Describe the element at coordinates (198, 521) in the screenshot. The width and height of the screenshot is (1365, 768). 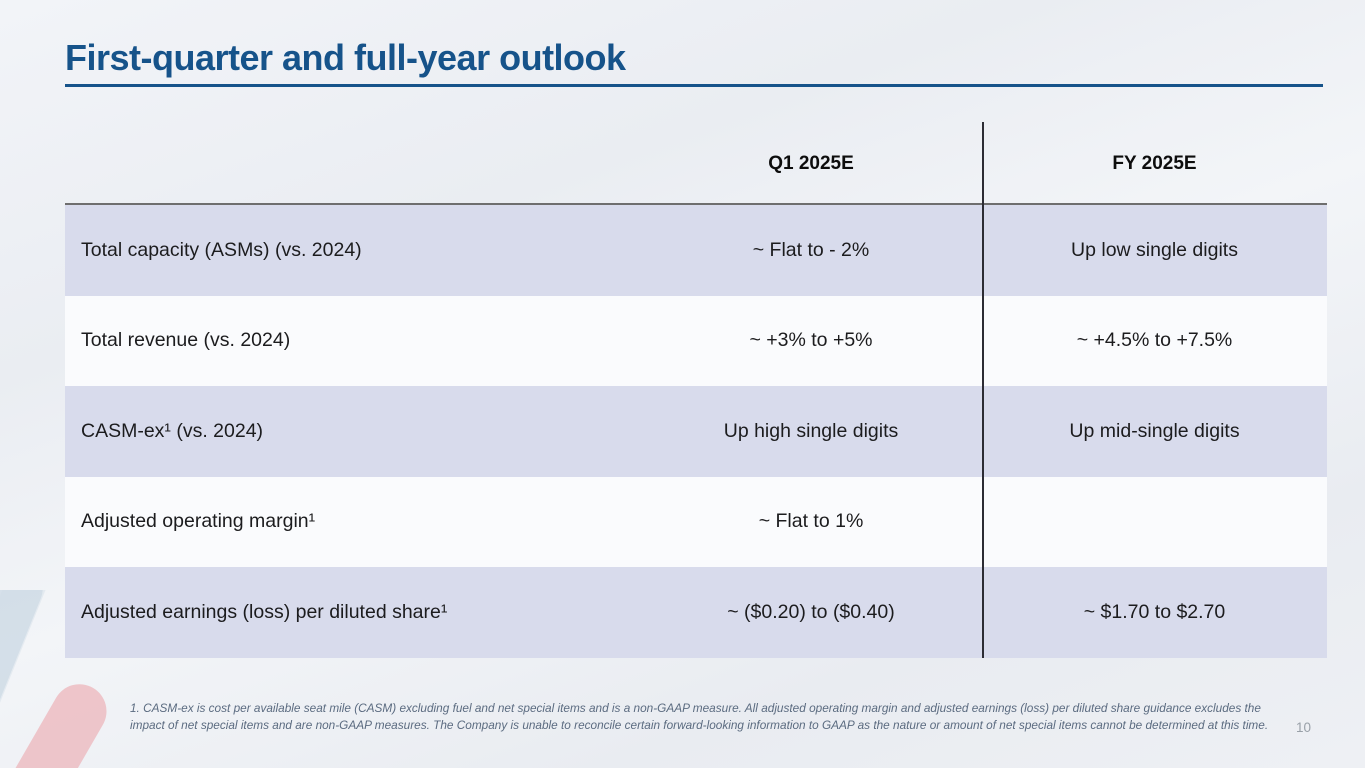
I see `row-label: Adjusted operating margin¹` at that location.